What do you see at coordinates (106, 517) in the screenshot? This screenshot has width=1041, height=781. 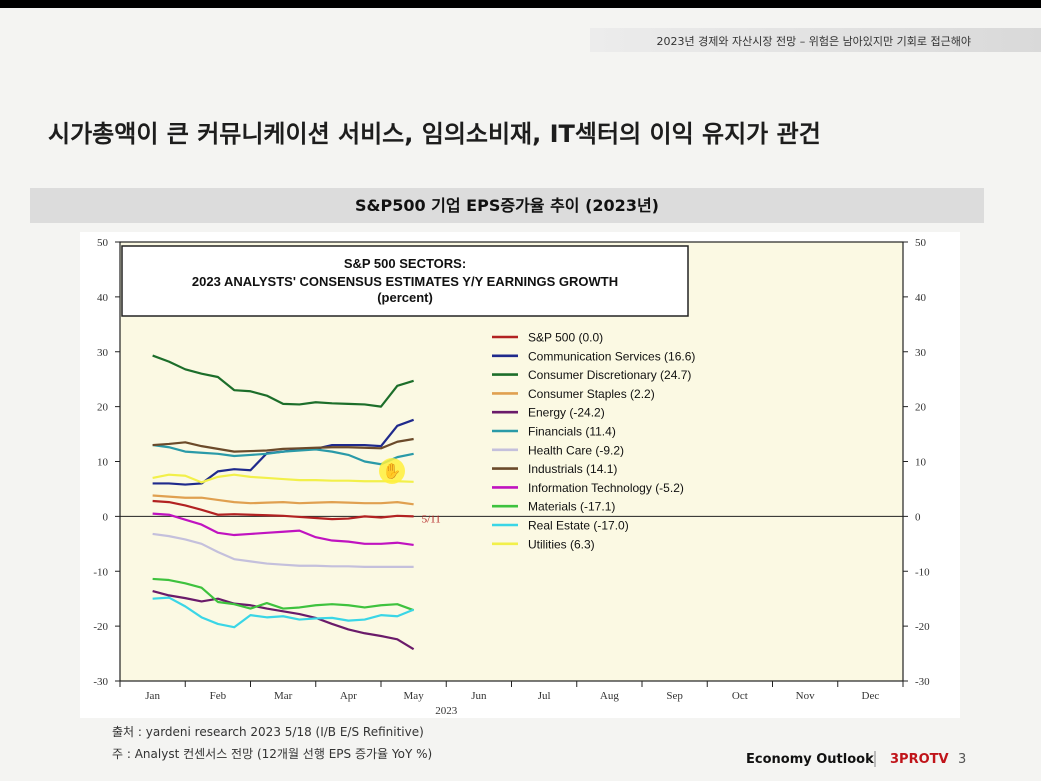 I see `y-tick-label: 0` at bounding box center [106, 517].